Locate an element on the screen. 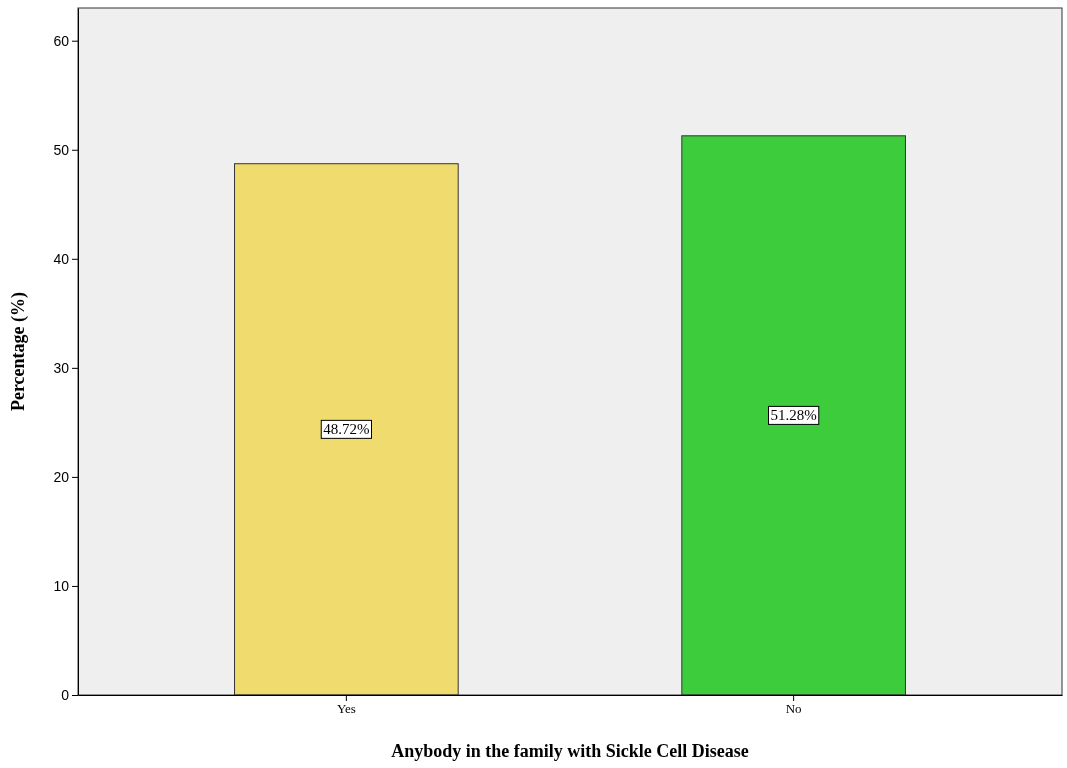 This screenshot has height=768, width=1067. y-tick-label: 10 is located at coordinates (61, 585).